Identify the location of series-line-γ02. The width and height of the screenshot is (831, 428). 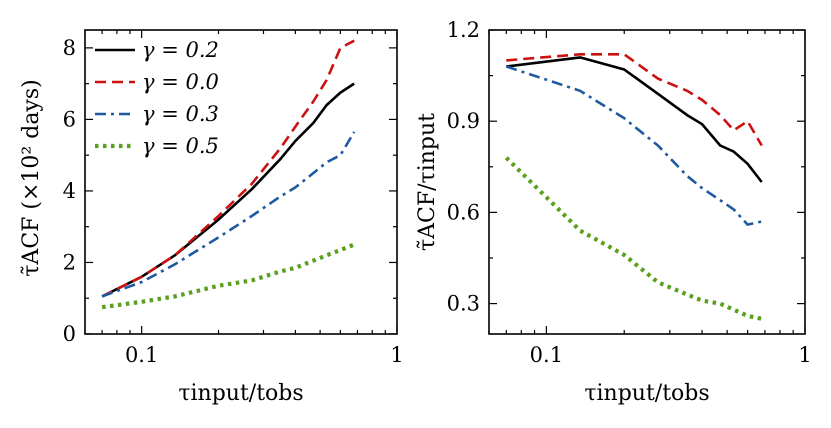
(634, 119).